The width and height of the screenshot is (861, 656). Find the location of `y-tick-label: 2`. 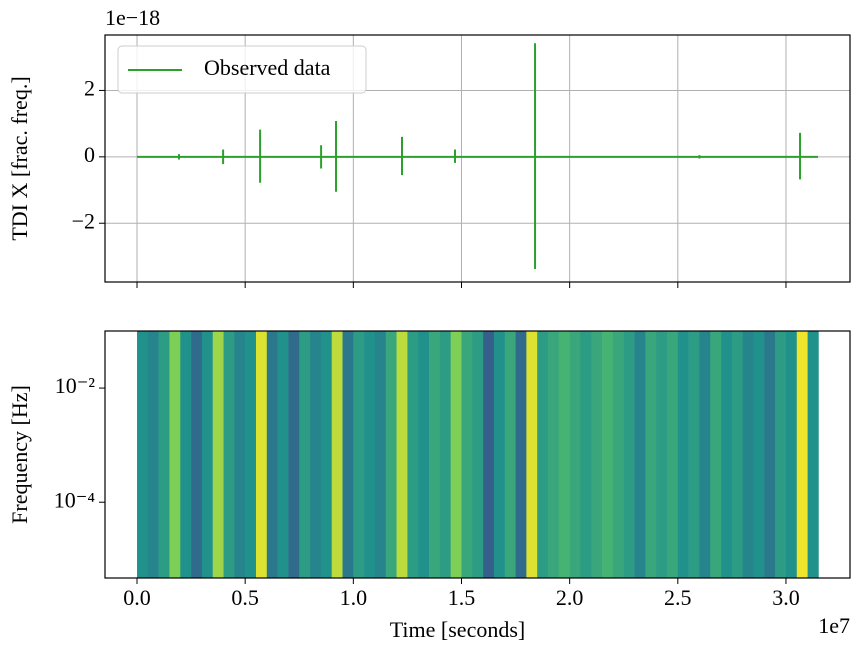

y-tick-label: 2 is located at coordinates (89, 87).